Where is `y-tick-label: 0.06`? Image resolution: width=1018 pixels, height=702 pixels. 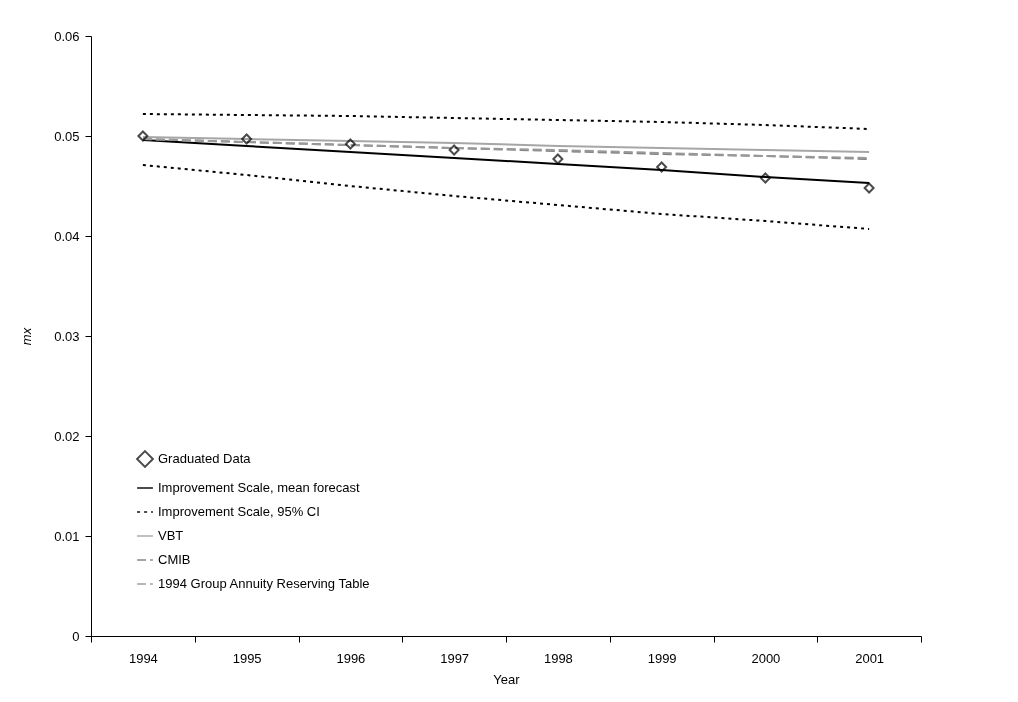
y-tick-label: 0.06 is located at coordinates (67, 36).